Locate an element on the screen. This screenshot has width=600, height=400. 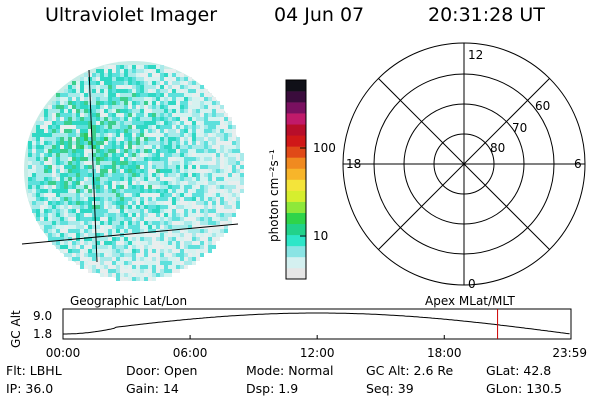
polar-label-6: 6 is located at coordinates (578, 164).